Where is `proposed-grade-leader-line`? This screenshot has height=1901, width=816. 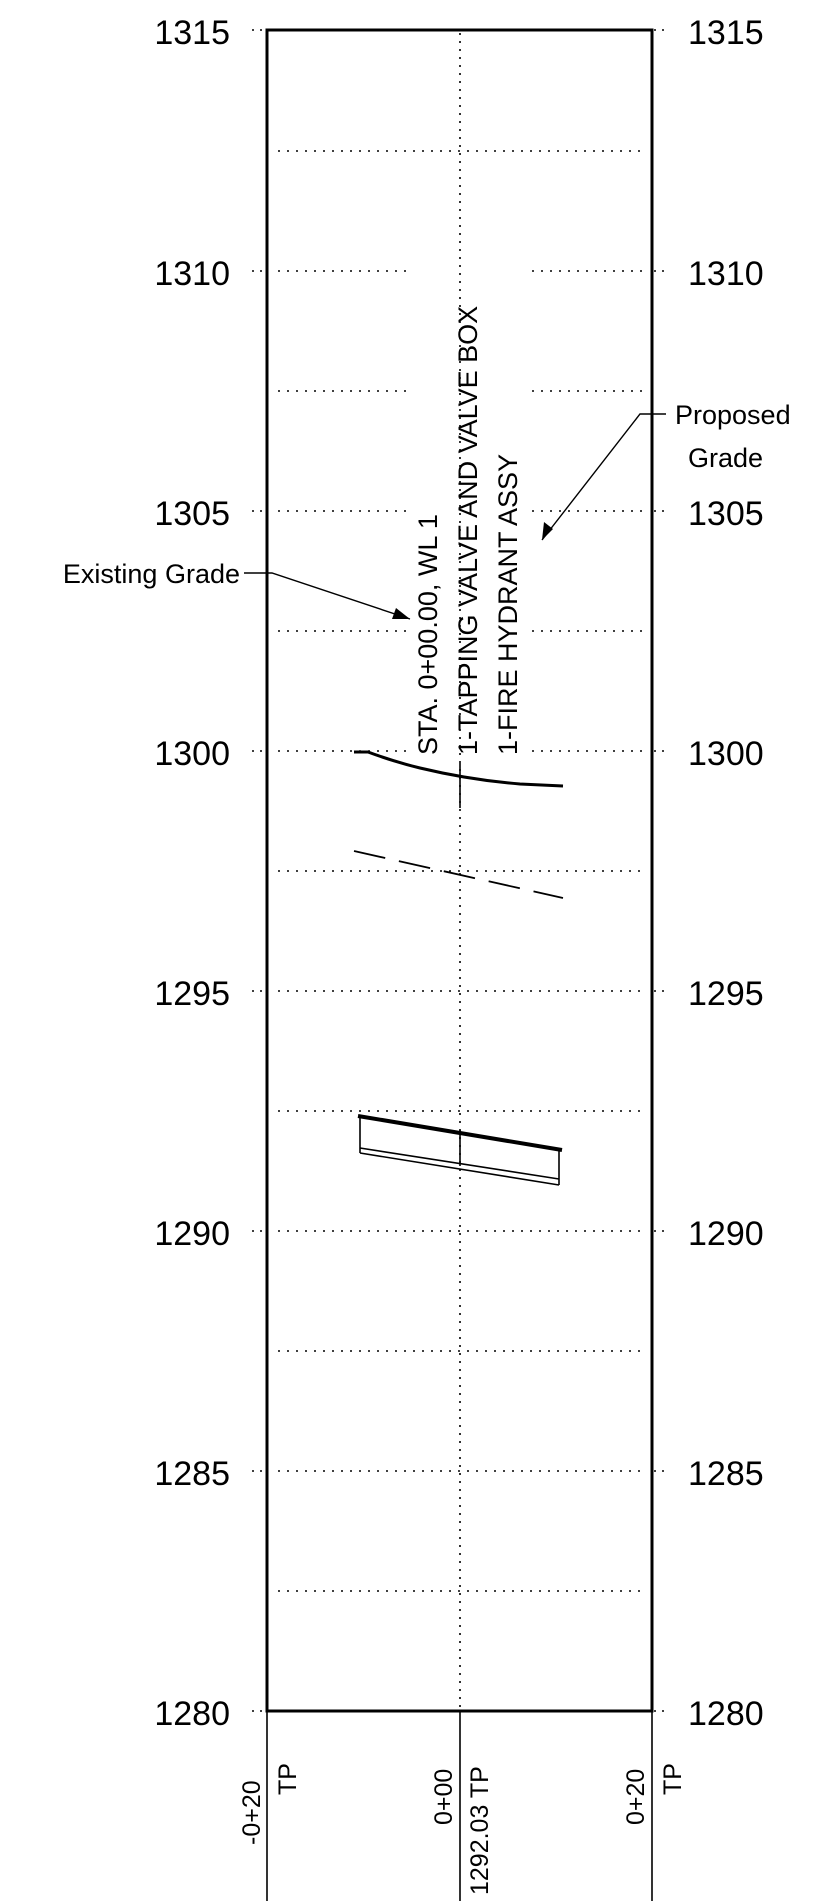 proposed-grade-leader-line is located at coordinates (603, 477).